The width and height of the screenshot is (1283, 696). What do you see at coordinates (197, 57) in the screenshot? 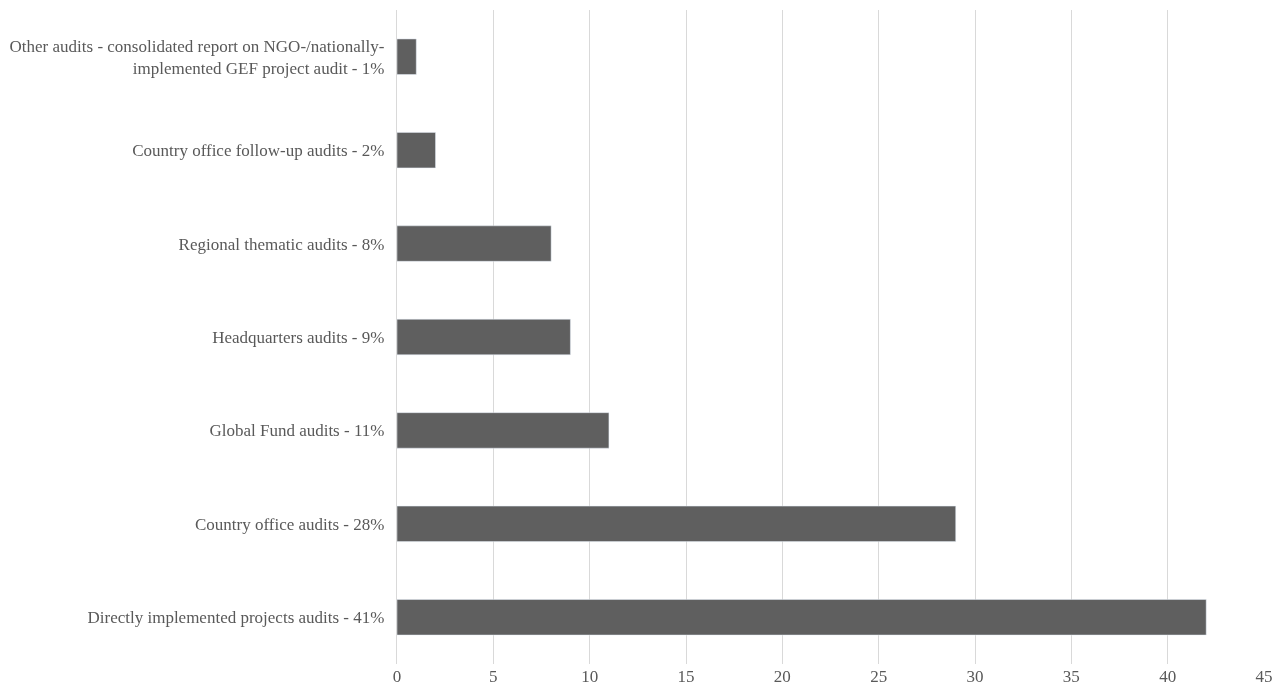
I see `y-tick-label: Other audits - consolidated report on NGO-/nationally-implemented GEF project audit - 1%` at bounding box center [197, 57].